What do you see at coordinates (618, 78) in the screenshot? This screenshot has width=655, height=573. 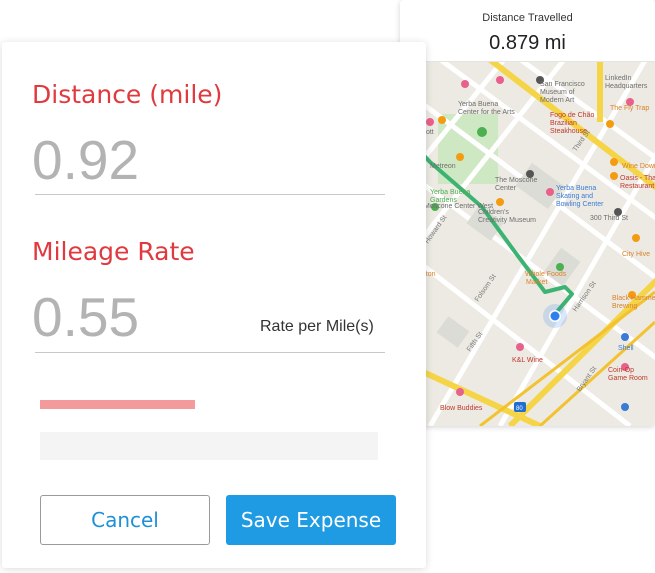 I see `svg-text: LinkedIn` at bounding box center [618, 78].